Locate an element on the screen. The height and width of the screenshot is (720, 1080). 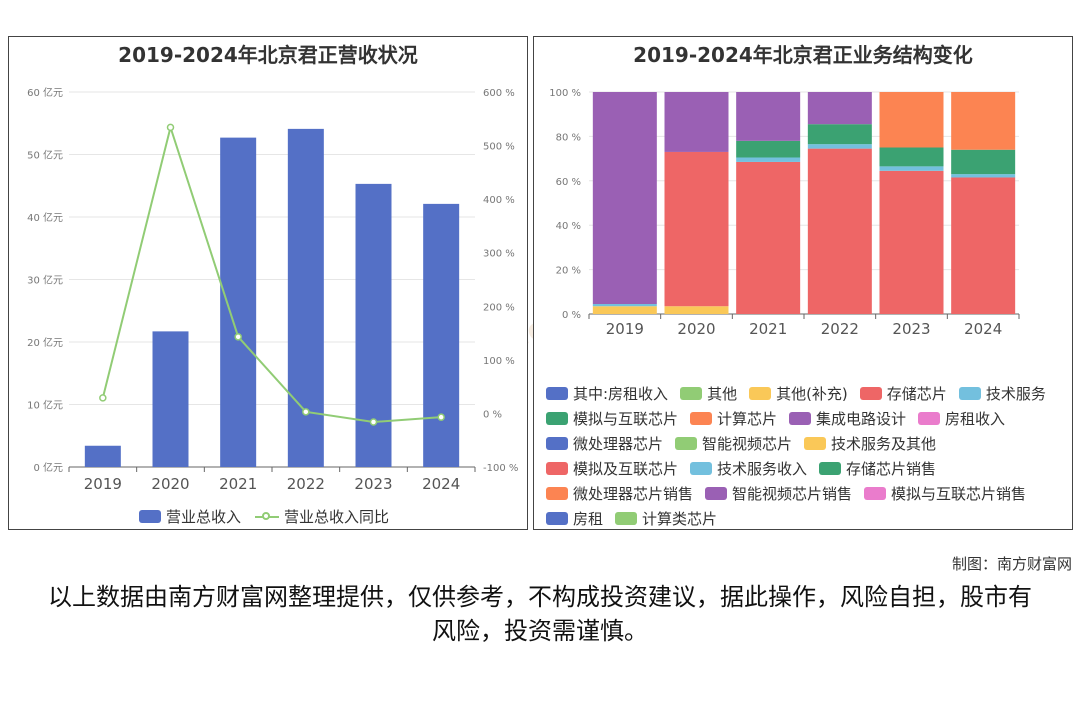
legend-item: 微处理器芯片销售 is located at coordinates (619, 493).